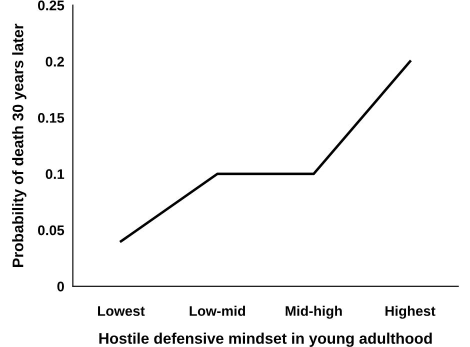 Image resolution: width=470 pixels, height=347 pixels. Describe the element at coordinates (265, 339) in the screenshot. I see `x-axis-title: Hostile defensive mindset in young adulthood` at that location.